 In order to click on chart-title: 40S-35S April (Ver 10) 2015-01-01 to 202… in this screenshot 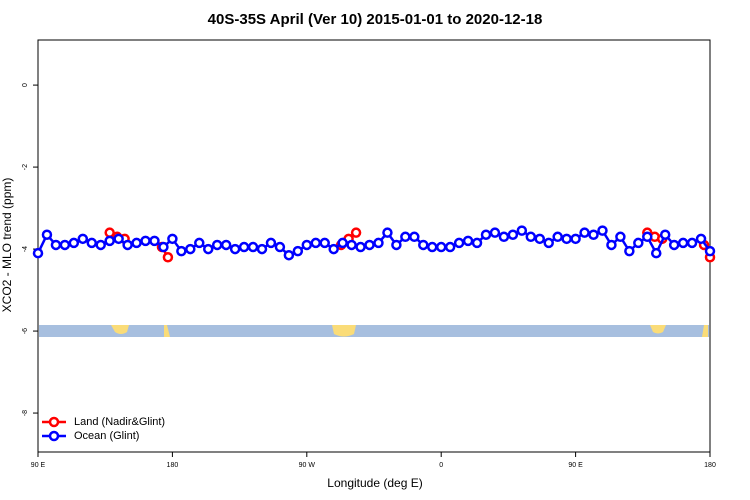, I will do `click(375, 19)`.